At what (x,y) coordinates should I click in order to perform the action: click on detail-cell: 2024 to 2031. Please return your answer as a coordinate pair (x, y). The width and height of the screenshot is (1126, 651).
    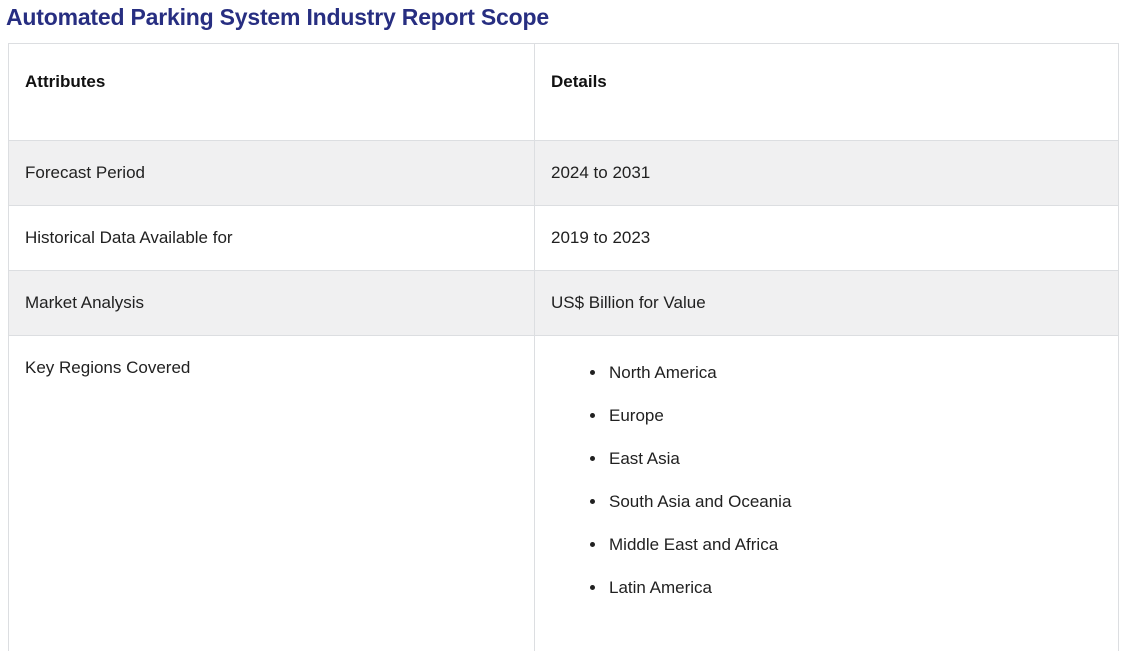
    Looking at the image, I should click on (826, 173).